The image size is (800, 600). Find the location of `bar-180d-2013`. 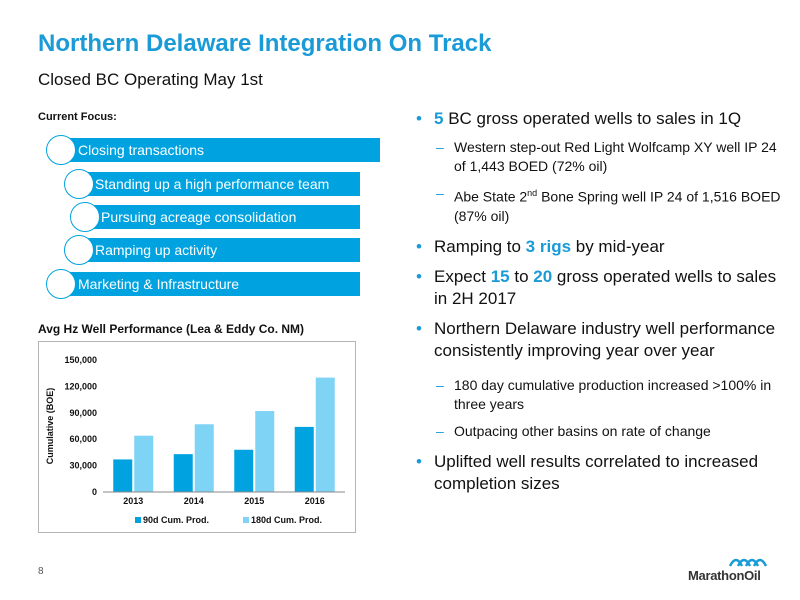

bar-180d-2013 is located at coordinates (144, 463).